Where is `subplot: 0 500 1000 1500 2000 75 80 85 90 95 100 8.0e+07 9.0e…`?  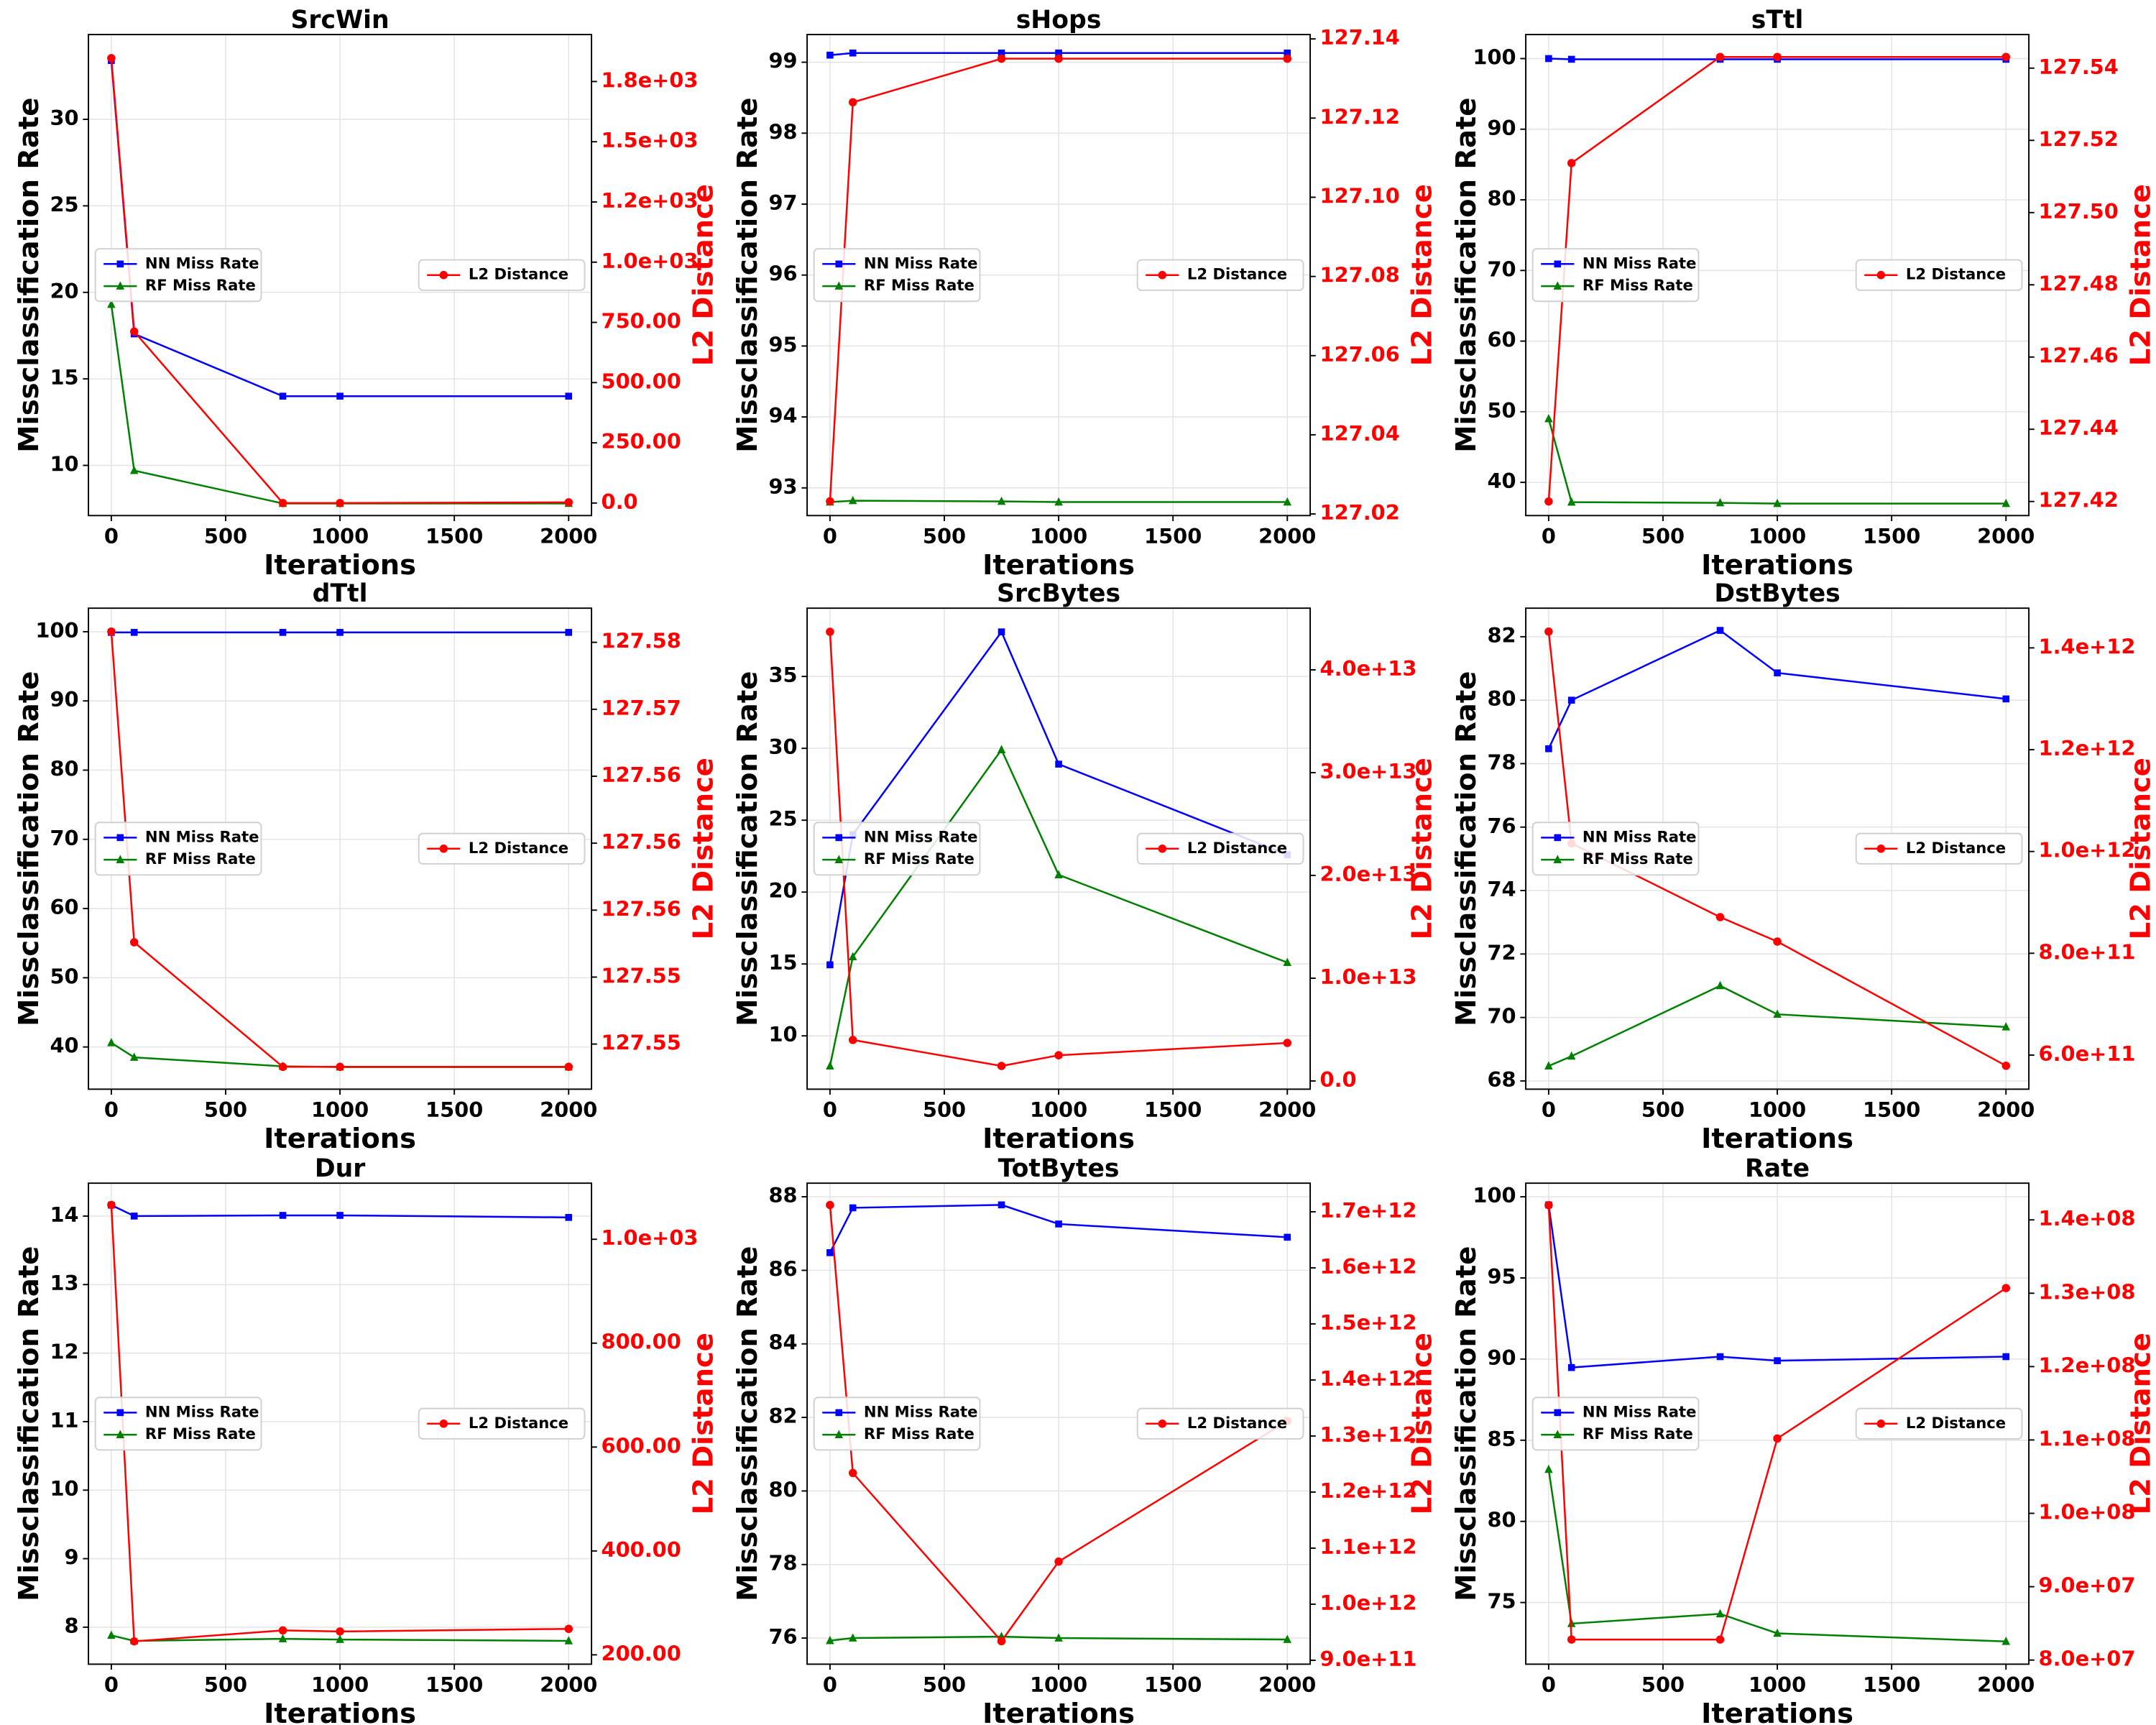
subplot: 0 500 1000 1500 2000 75 80 85 90 95 100 8.0e+07 9.0e… is located at coordinates (1803, 1439).